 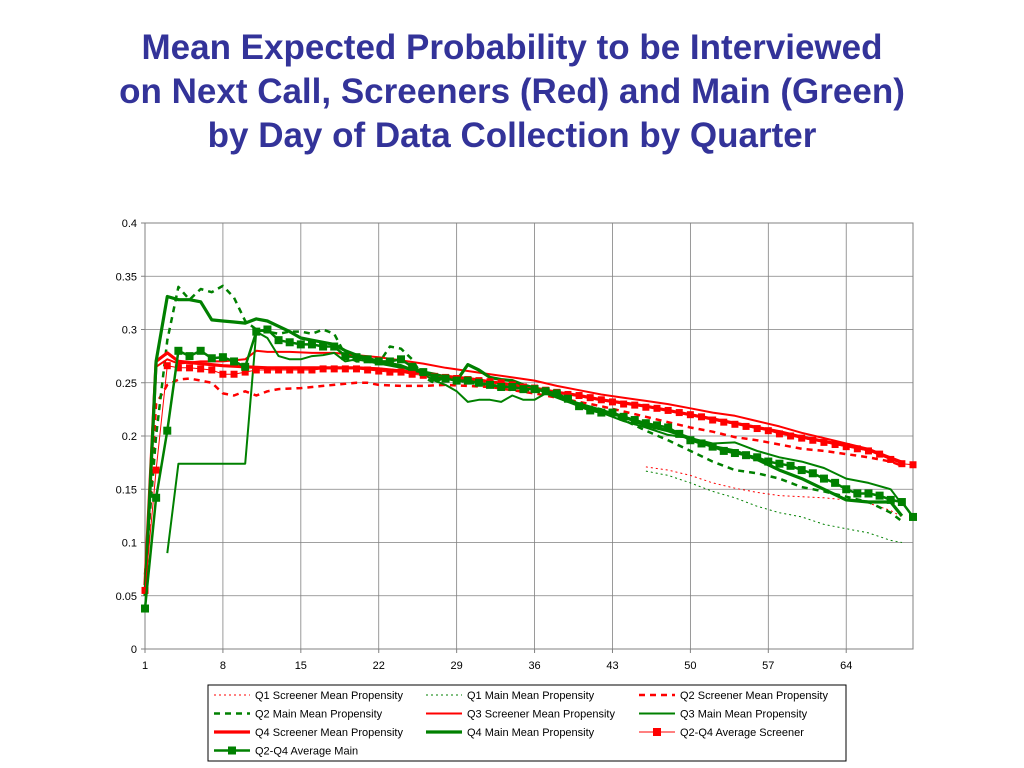 I want to click on legend-label: Q2 Screener Mean Propensity, so click(x=754, y=696).